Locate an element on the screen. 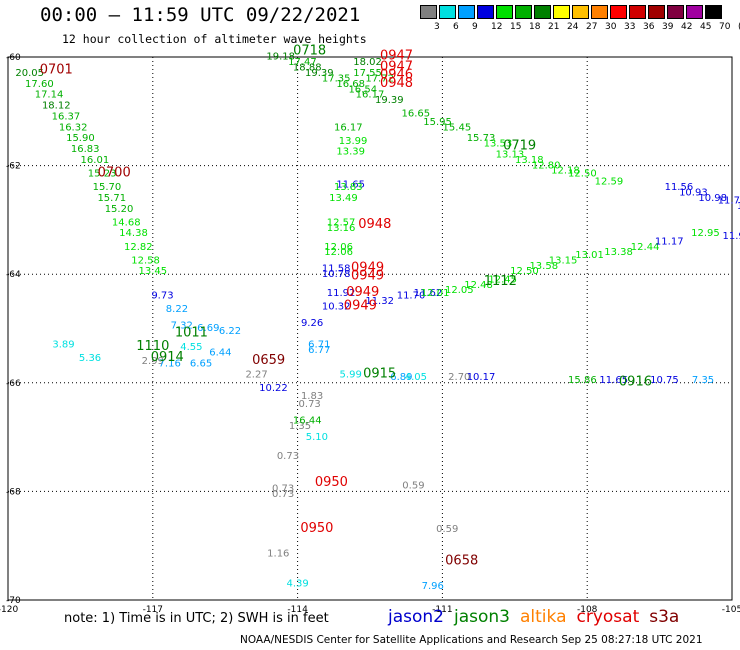 Image resolution: width=740 pixels, height=650 pixels. pass-time-annotation: 0915 is located at coordinates (379, 373).